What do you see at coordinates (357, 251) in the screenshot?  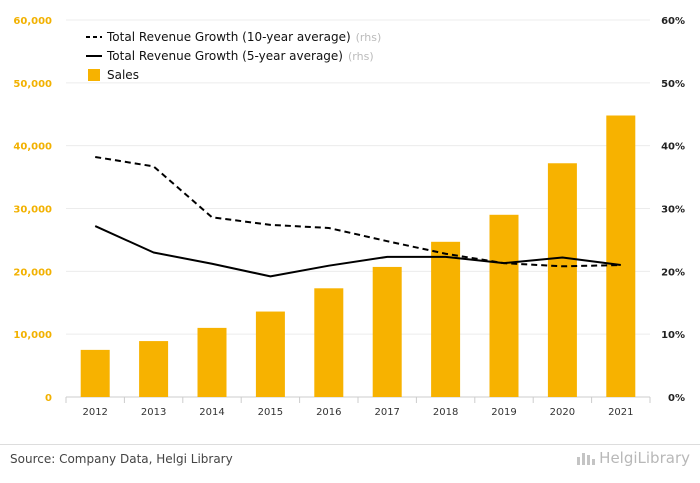 I see `line-5yr-avg` at bounding box center [357, 251].